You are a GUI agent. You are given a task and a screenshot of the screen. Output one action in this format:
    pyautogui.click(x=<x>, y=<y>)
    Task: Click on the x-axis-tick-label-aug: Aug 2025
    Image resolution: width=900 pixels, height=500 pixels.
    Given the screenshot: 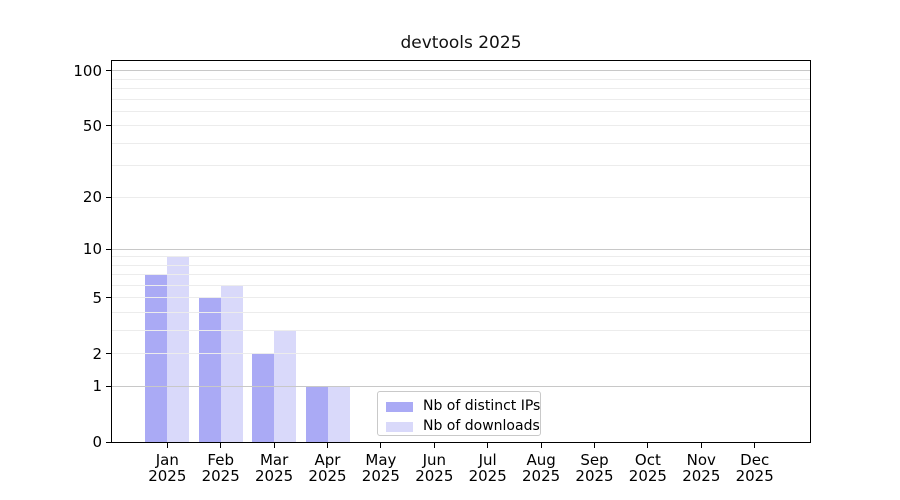 What is the action you would take?
    pyautogui.click(x=541, y=468)
    